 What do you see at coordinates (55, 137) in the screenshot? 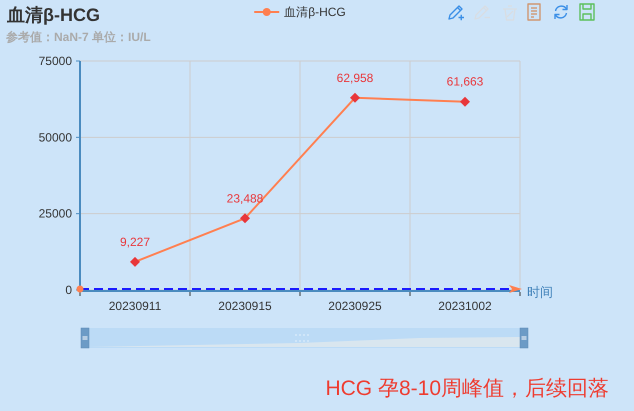
I see `y-tick-label: 50000` at bounding box center [55, 137].